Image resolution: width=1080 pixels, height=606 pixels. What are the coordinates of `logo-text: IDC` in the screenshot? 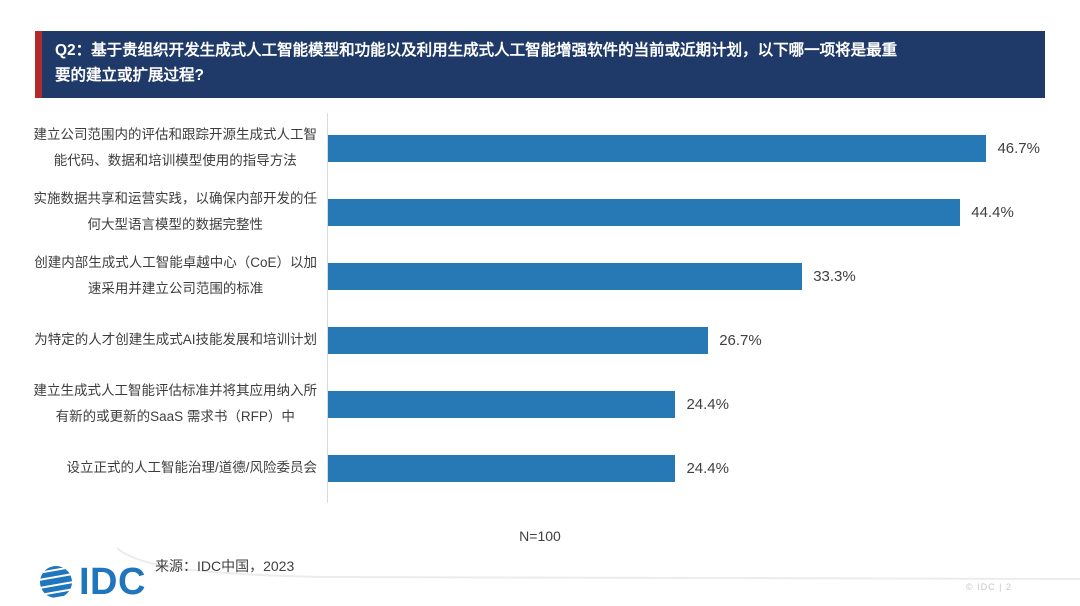 It's located at (112, 582).